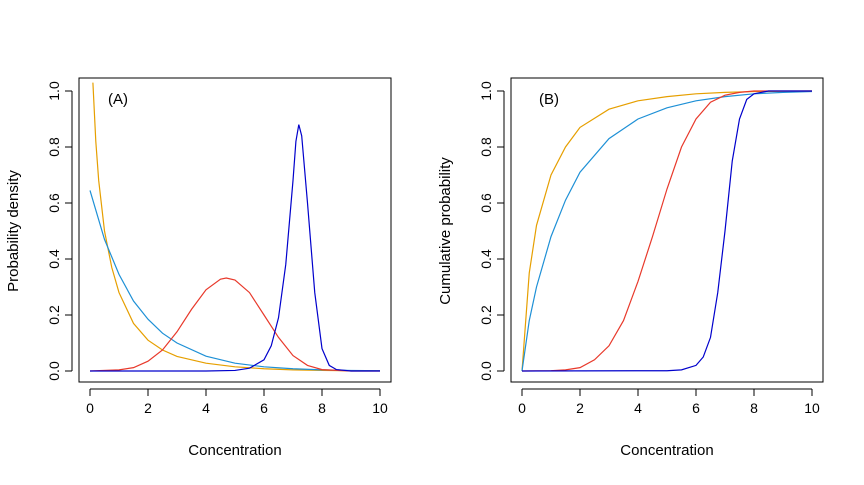 This screenshot has height=485, width=864. Describe the element at coordinates (549, 99) in the screenshot. I see `panel-label: (B)` at that location.